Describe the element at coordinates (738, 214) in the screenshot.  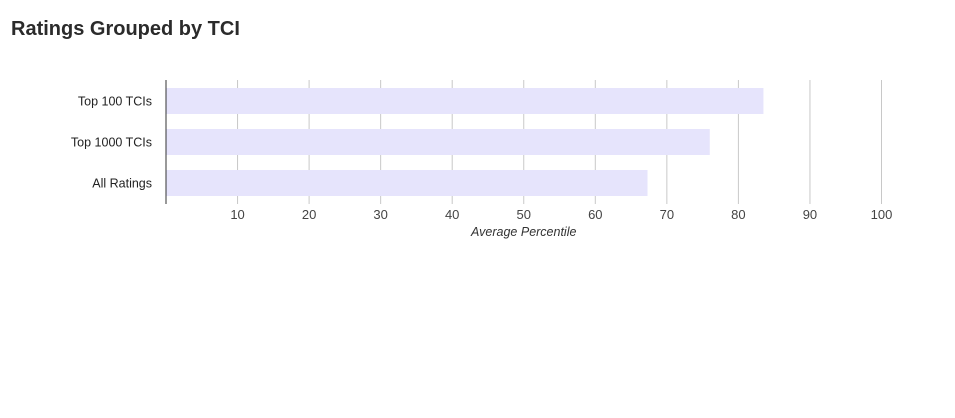
I see `x-tick-label: 80` at that location.